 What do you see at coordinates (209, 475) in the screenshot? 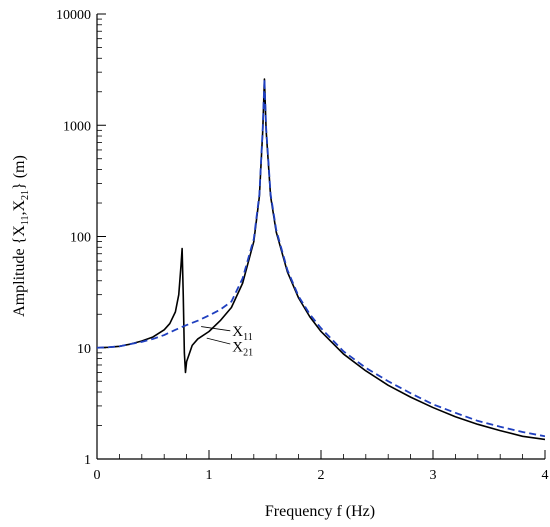
I see `x-tick-label: 1` at bounding box center [209, 475].